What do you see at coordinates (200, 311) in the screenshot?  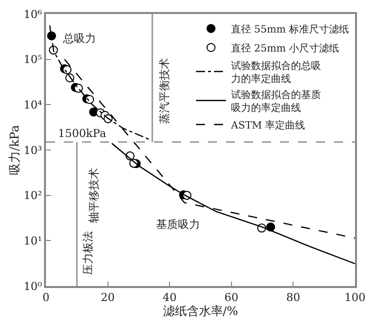 I see `x-axis-title: 滤纸含水率/%` at bounding box center [200, 311].